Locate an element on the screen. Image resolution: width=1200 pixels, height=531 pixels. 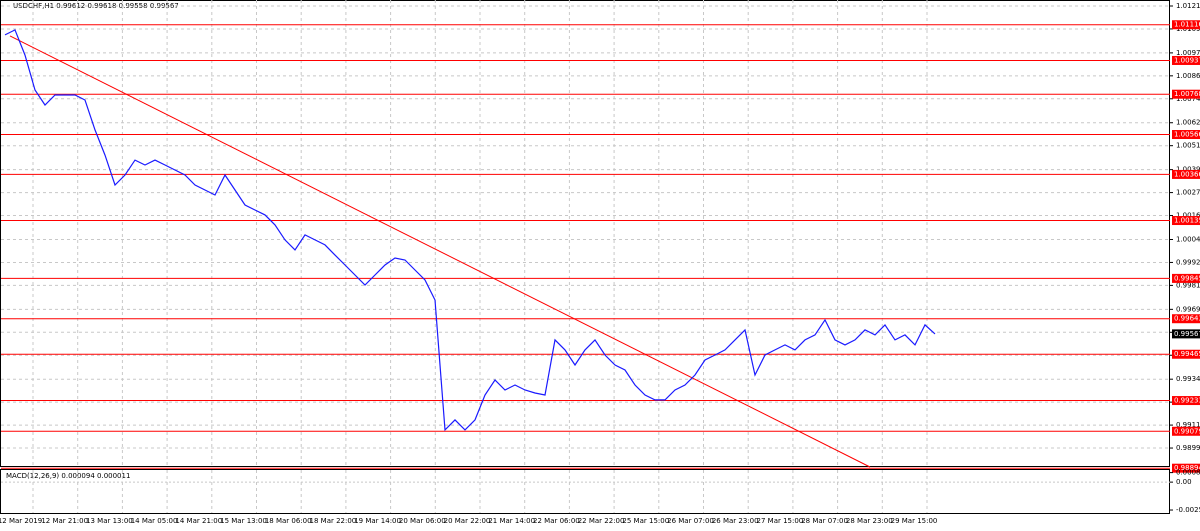
current-price-box is located at coordinates (1186, 334).